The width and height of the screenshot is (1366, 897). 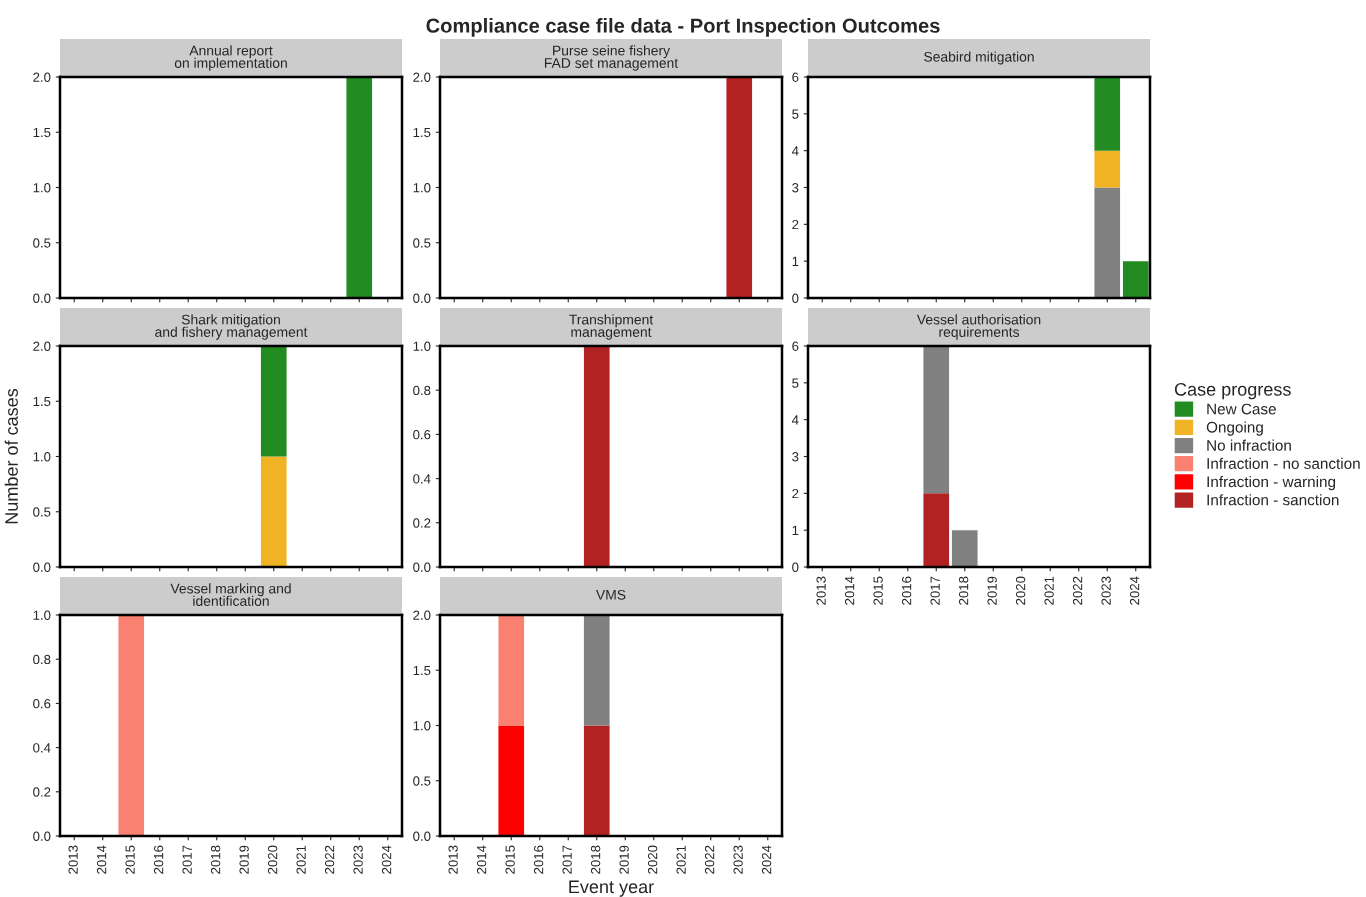 What do you see at coordinates (230, 58) in the screenshot?
I see `chart-subtitle: Annual report on implementation` at bounding box center [230, 58].